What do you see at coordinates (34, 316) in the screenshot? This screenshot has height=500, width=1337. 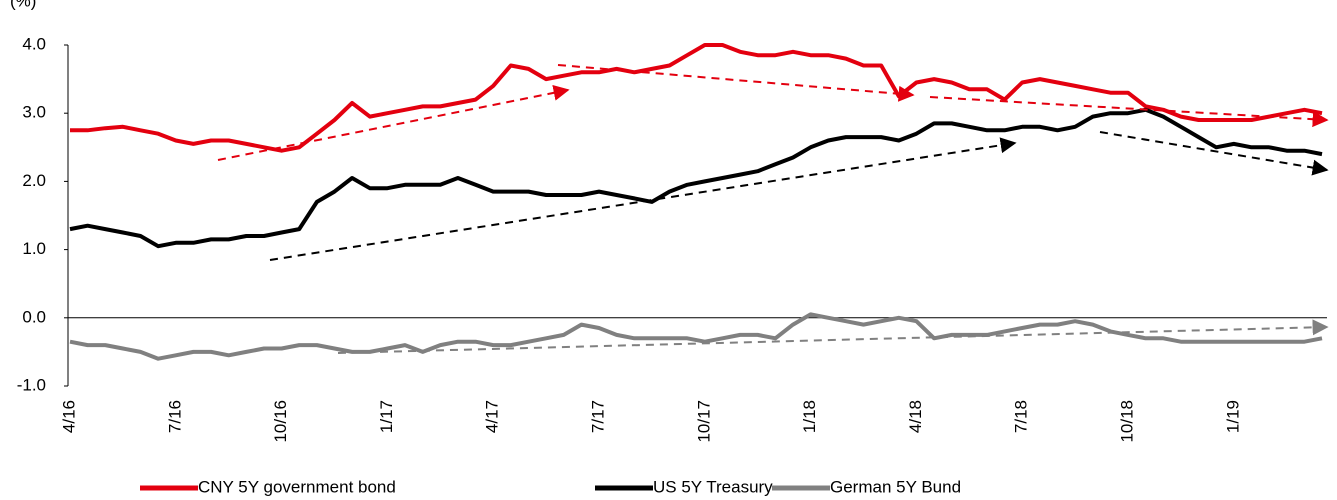 I see `y-tick-label: 0.0` at bounding box center [34, 316].